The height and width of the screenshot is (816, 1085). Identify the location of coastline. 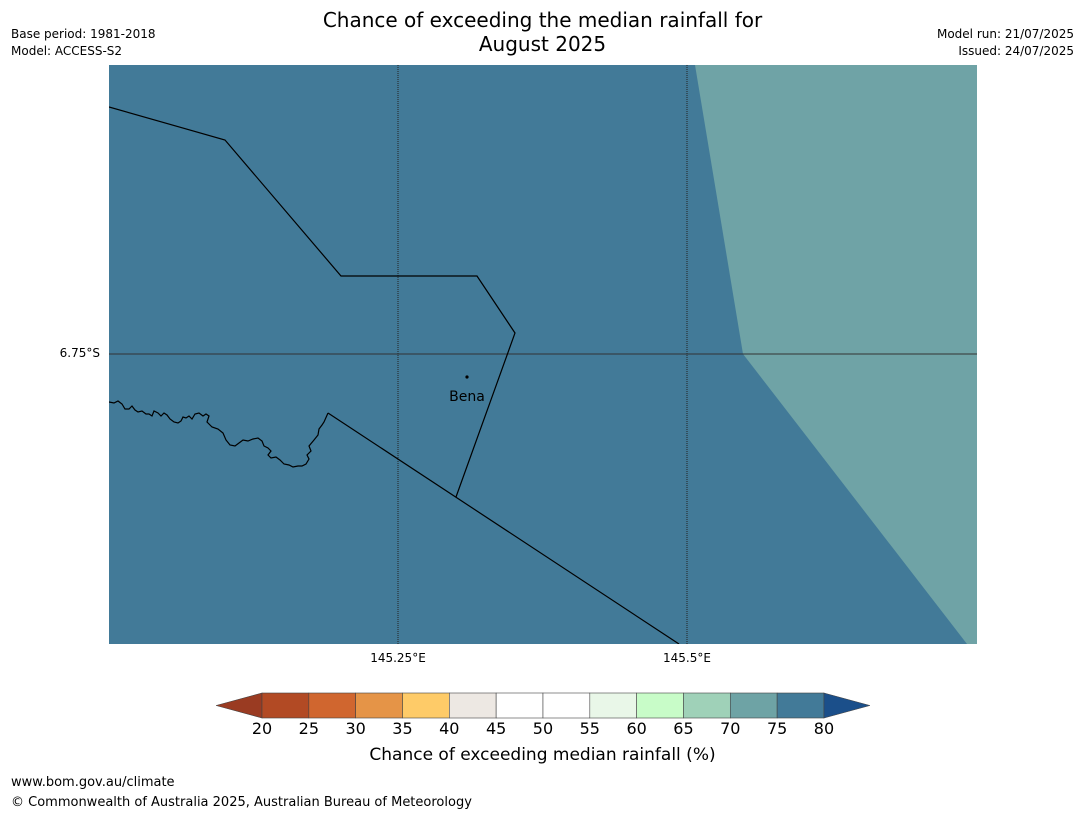
(219, 434).